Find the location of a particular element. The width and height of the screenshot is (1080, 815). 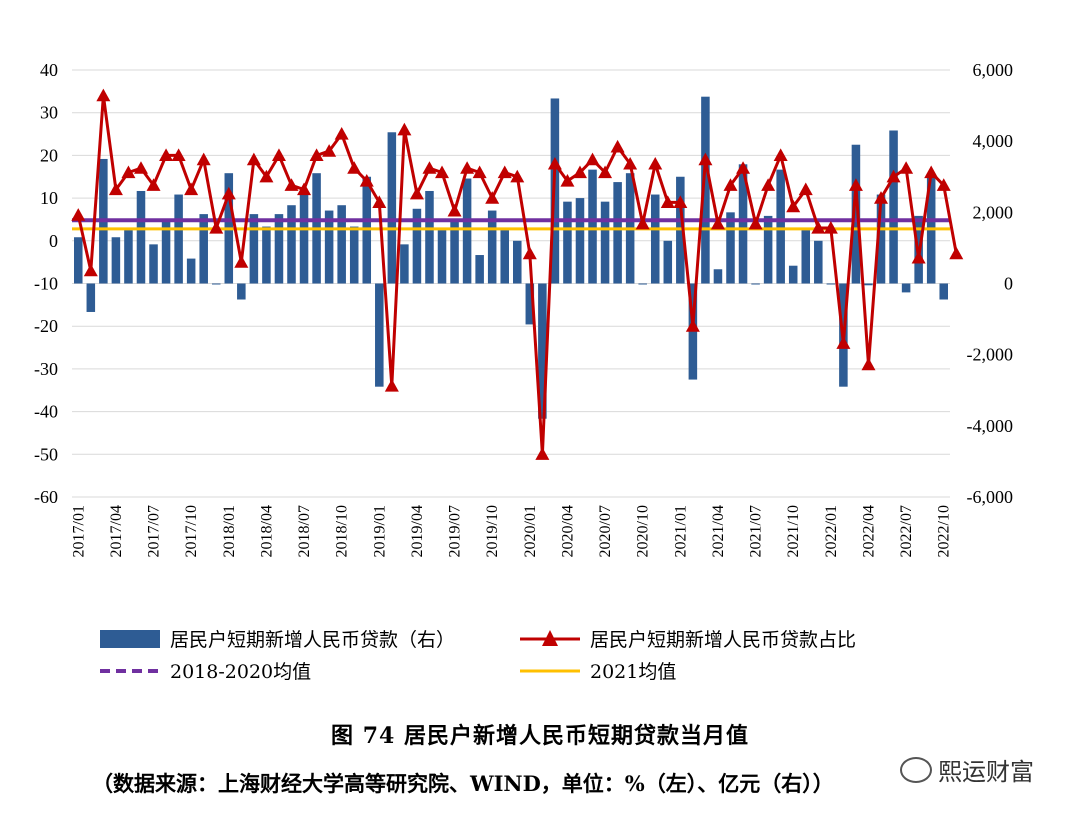

x-tick-label: 2021/07 is located at coordinates (756, 531).